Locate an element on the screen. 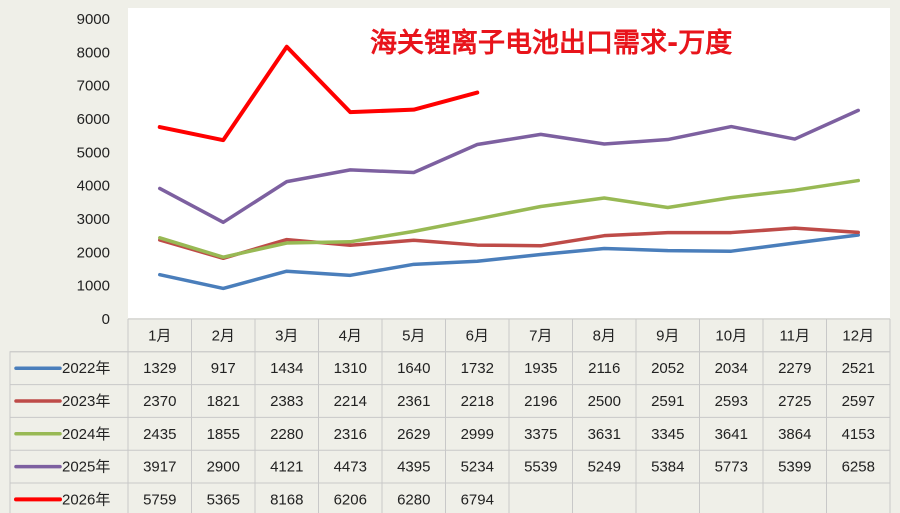  x-tick-label: 9月 is located at coordinates (667, 335).